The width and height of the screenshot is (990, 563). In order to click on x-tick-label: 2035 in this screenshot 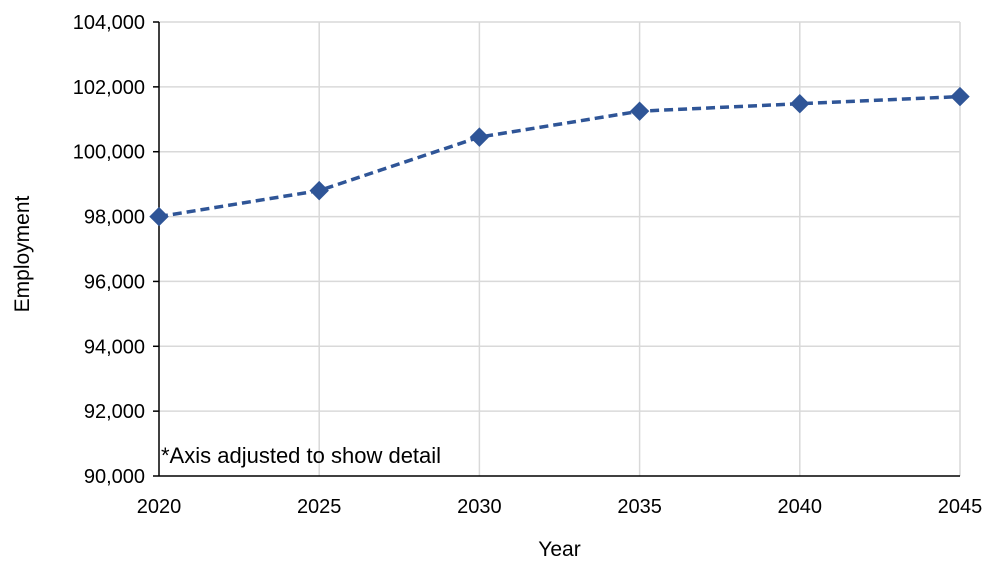, I will do `click(639, 507)`.